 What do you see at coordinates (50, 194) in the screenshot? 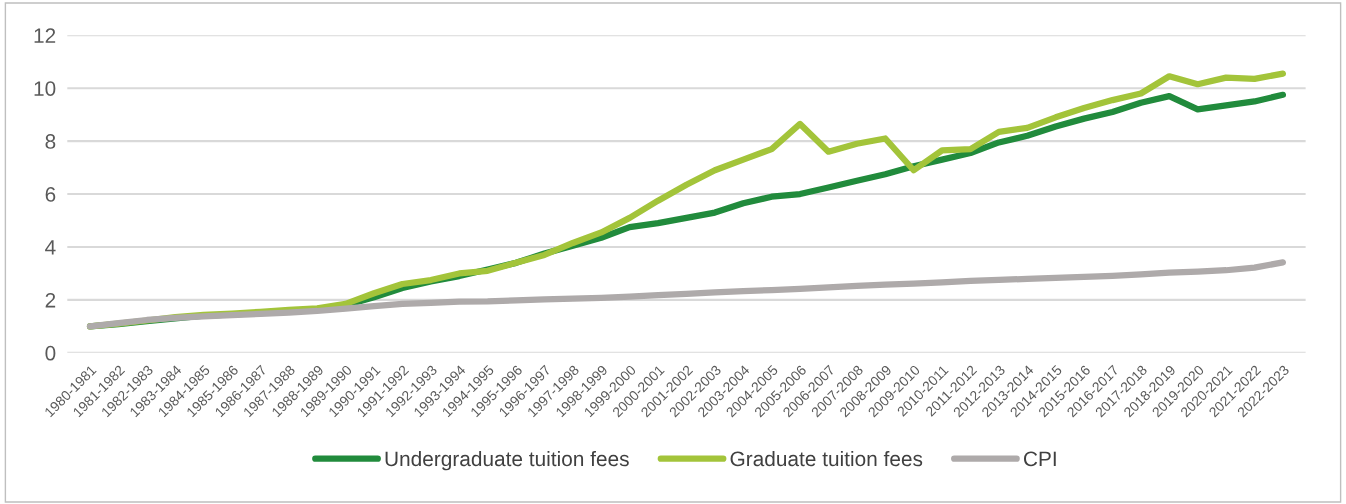
I see `y-tick-label: 6` at bounding box center [50, 194].